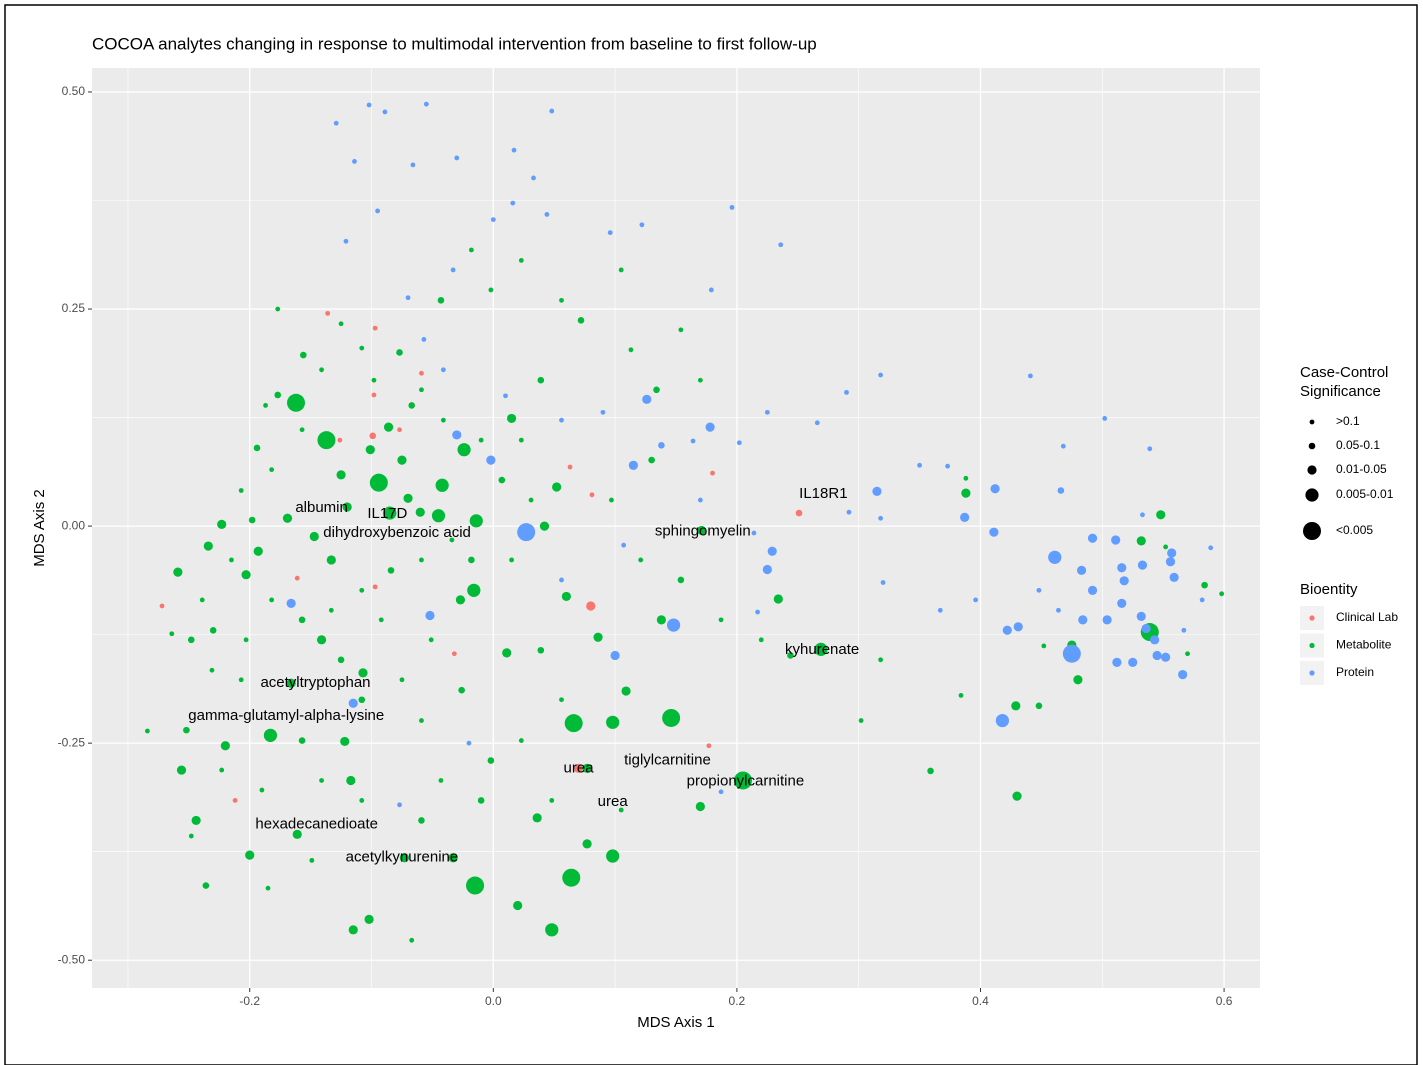 The width and height of the screenshot is (1423, 1065). I want to click on annotation: kyhurenate, so click(822, 649).